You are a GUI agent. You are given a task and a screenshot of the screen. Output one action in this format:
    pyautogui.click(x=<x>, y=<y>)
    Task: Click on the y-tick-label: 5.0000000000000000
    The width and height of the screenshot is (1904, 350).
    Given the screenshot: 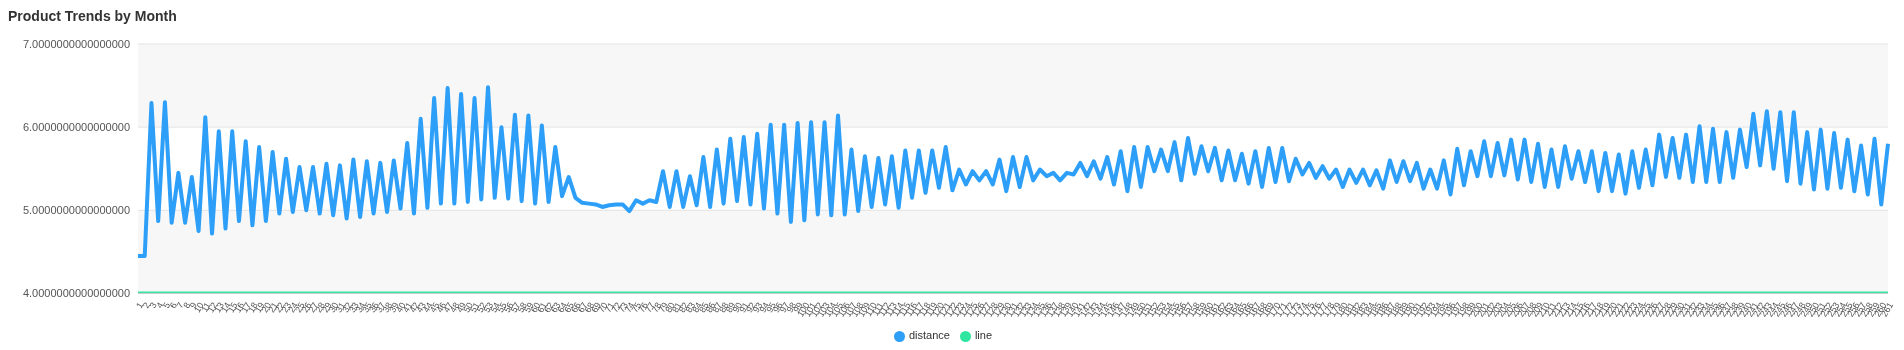 What is the action you would take?
    pyautogui.click(x=76, y=210)
    